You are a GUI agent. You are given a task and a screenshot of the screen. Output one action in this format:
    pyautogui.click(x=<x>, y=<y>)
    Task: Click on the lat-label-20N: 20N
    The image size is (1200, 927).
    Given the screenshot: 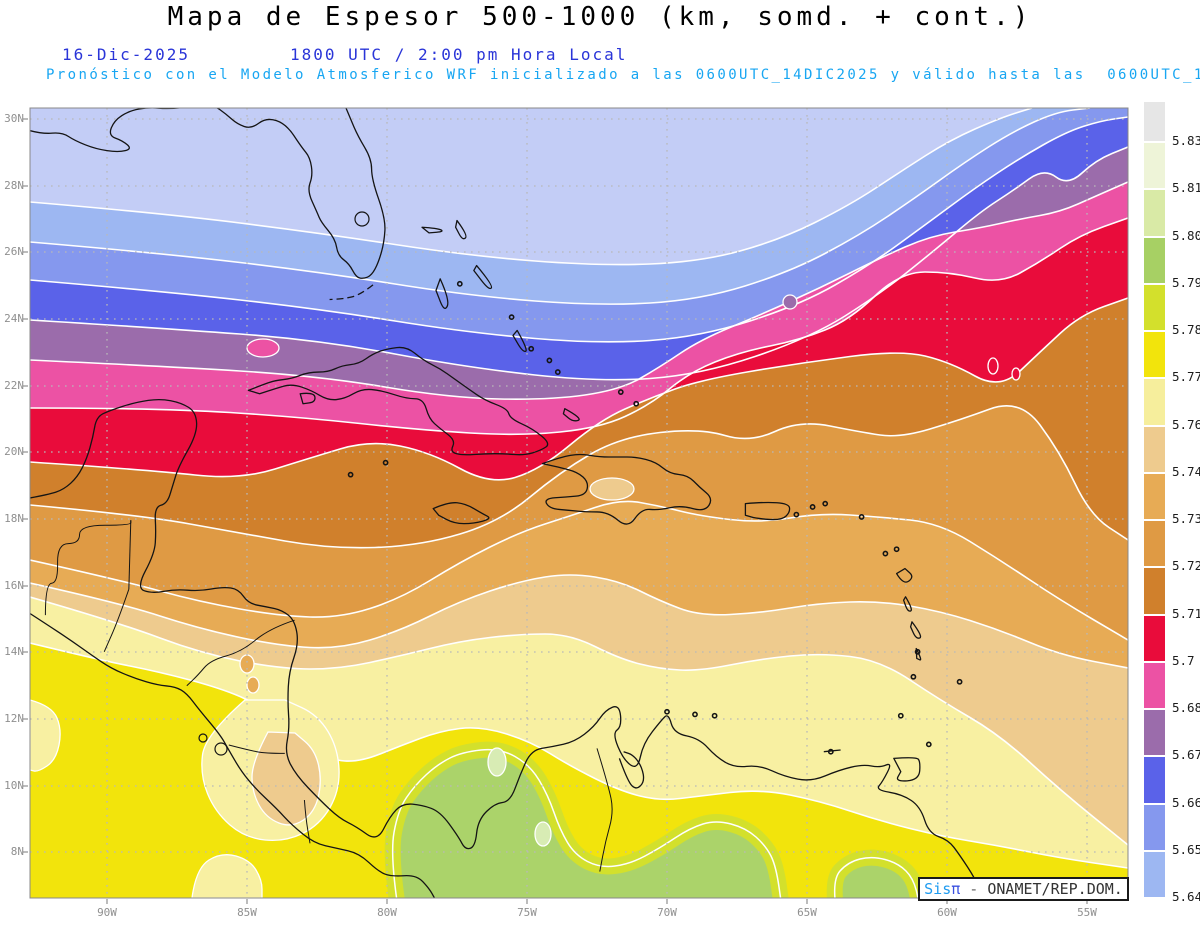 What is the action you would take?
    pyautogui.click(x=14, y=451)
    